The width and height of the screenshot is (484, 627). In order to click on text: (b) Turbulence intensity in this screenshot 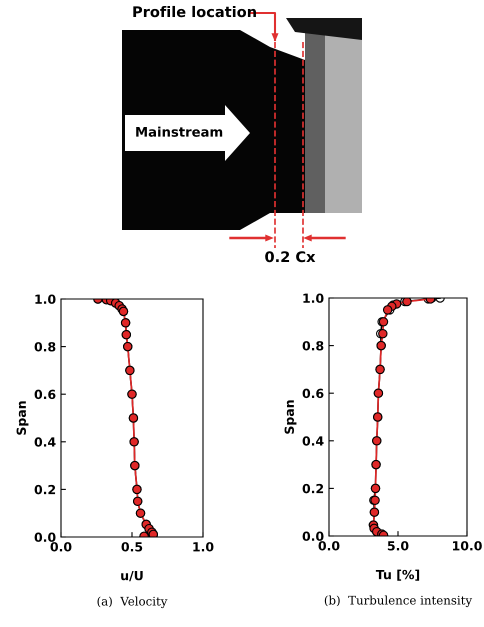, I will do `click(398, 602)`.